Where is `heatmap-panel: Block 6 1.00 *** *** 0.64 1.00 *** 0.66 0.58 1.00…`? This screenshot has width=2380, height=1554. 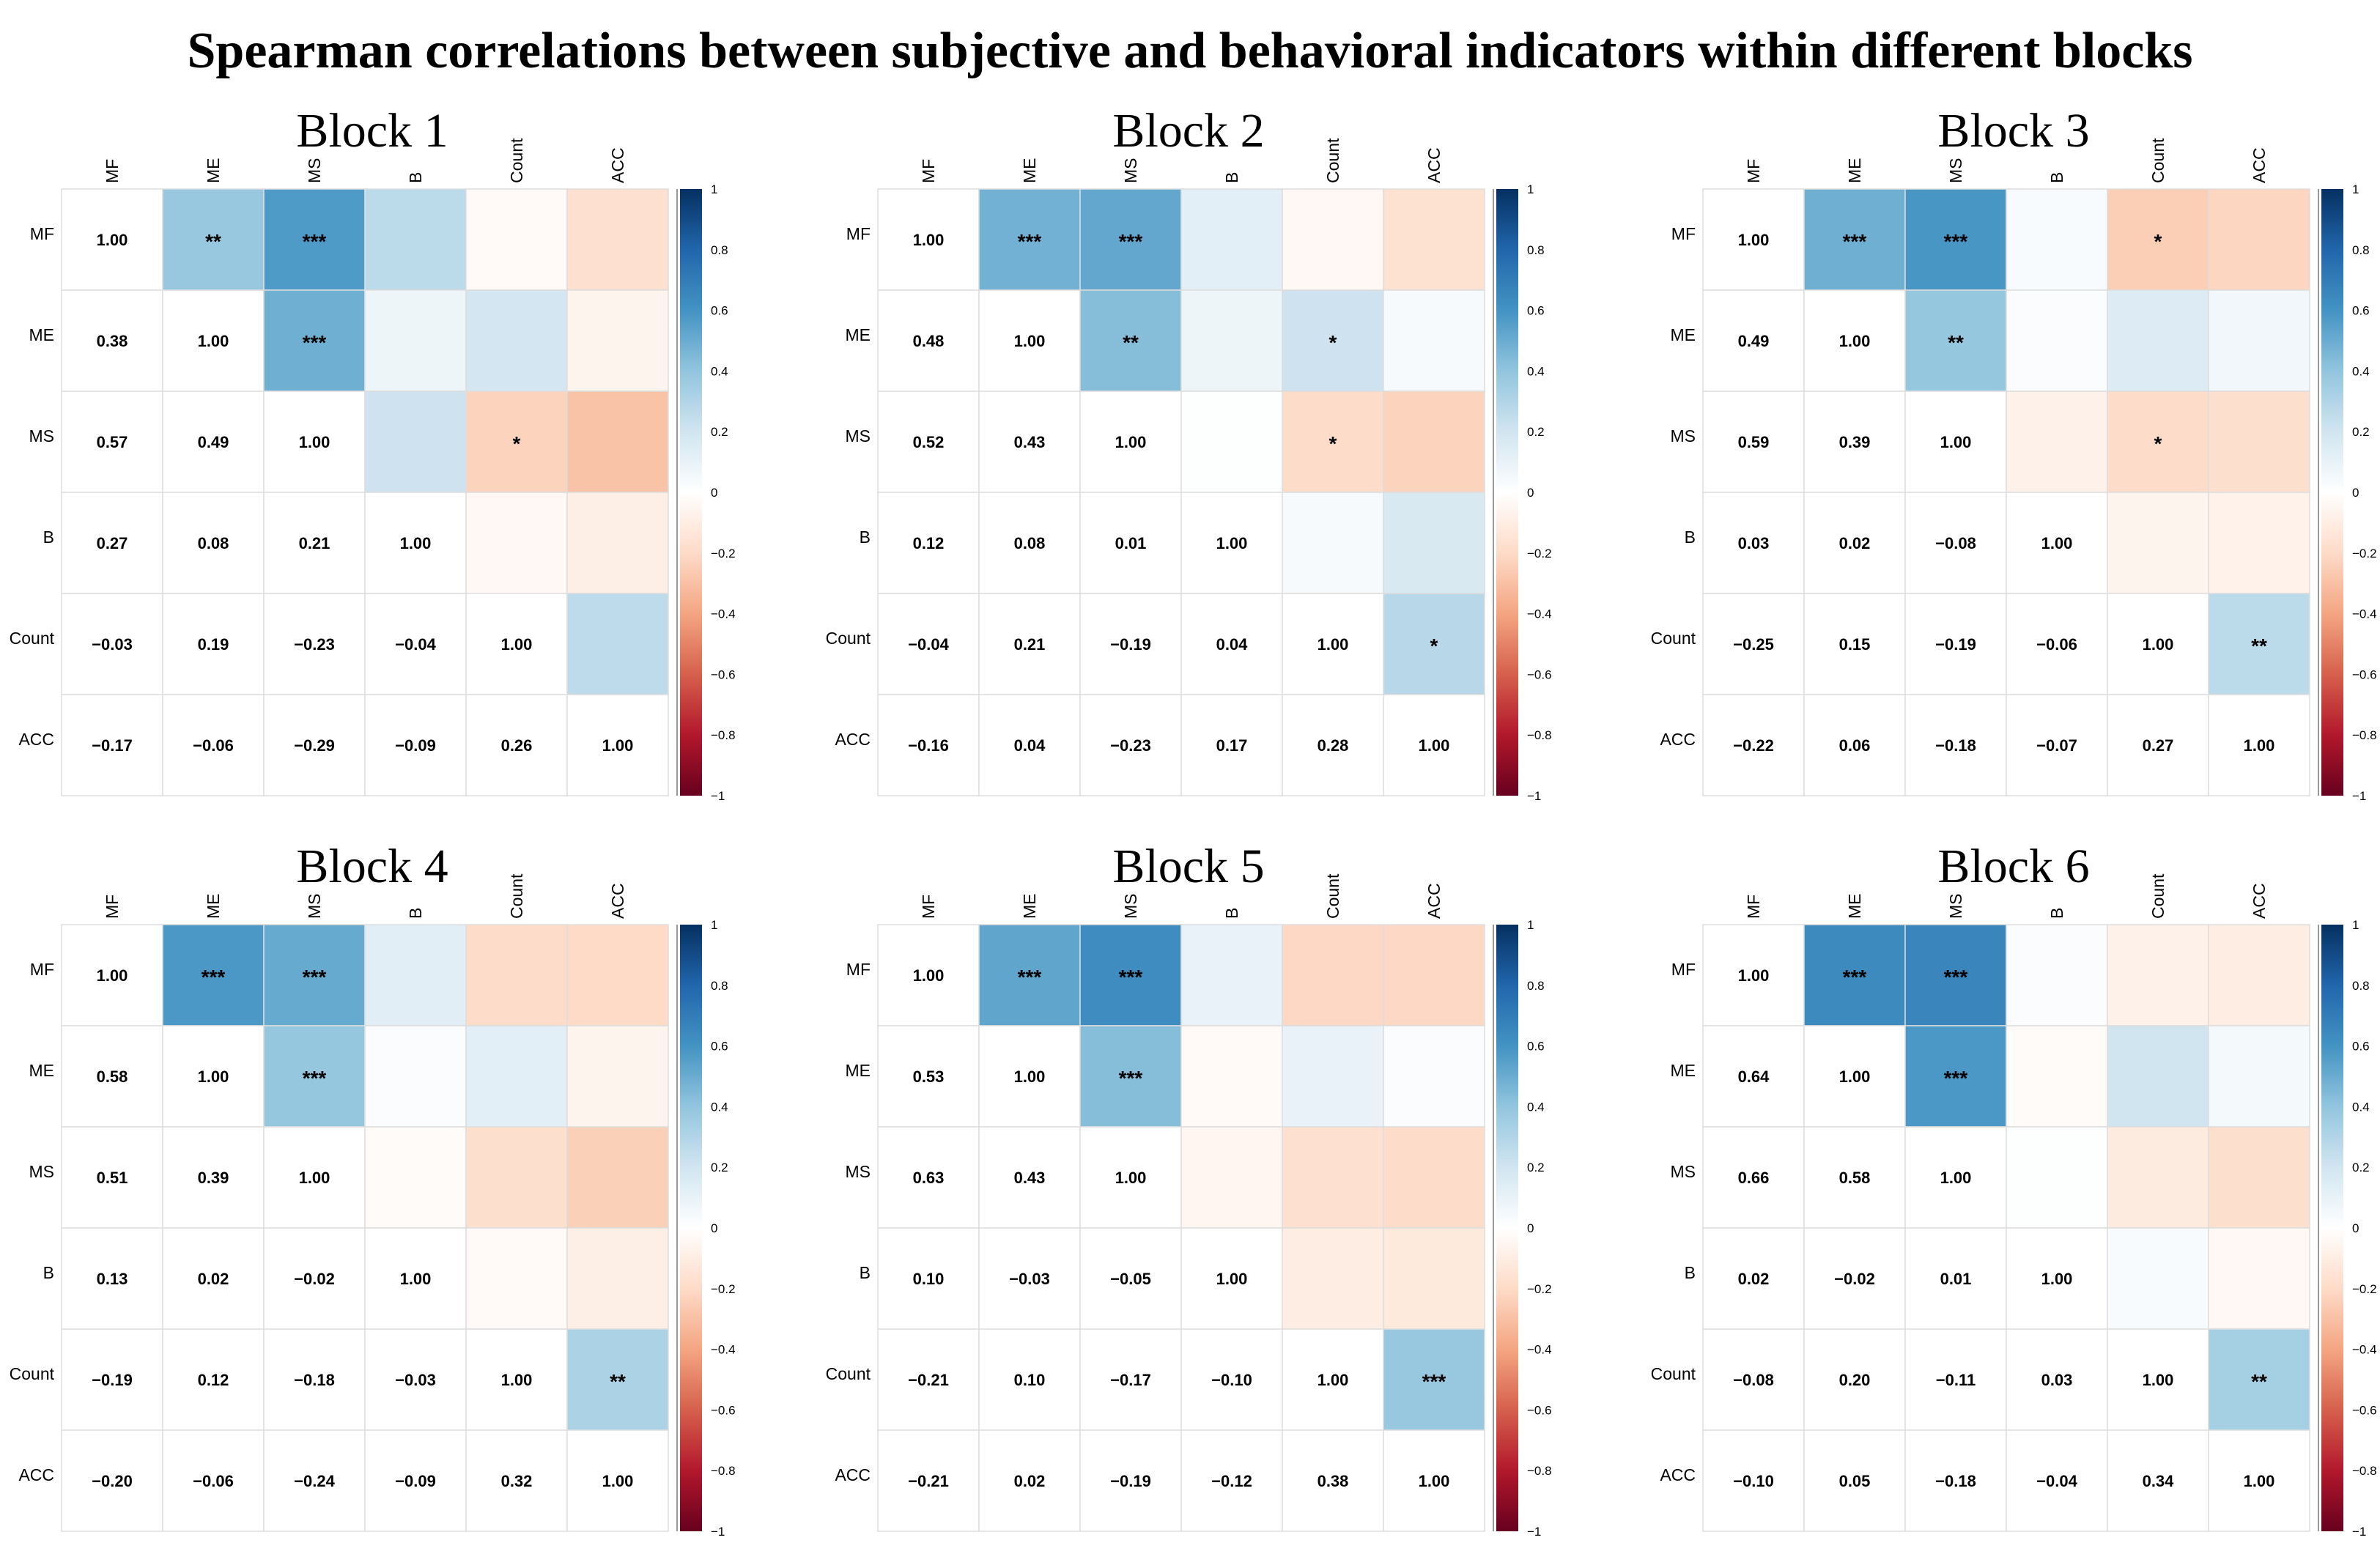
heatmap-panel: Block 6 1.00 *** *** 0.64 1.00 *** 0.66 0.58 1.00… is located at coordinates (2014, 1189).